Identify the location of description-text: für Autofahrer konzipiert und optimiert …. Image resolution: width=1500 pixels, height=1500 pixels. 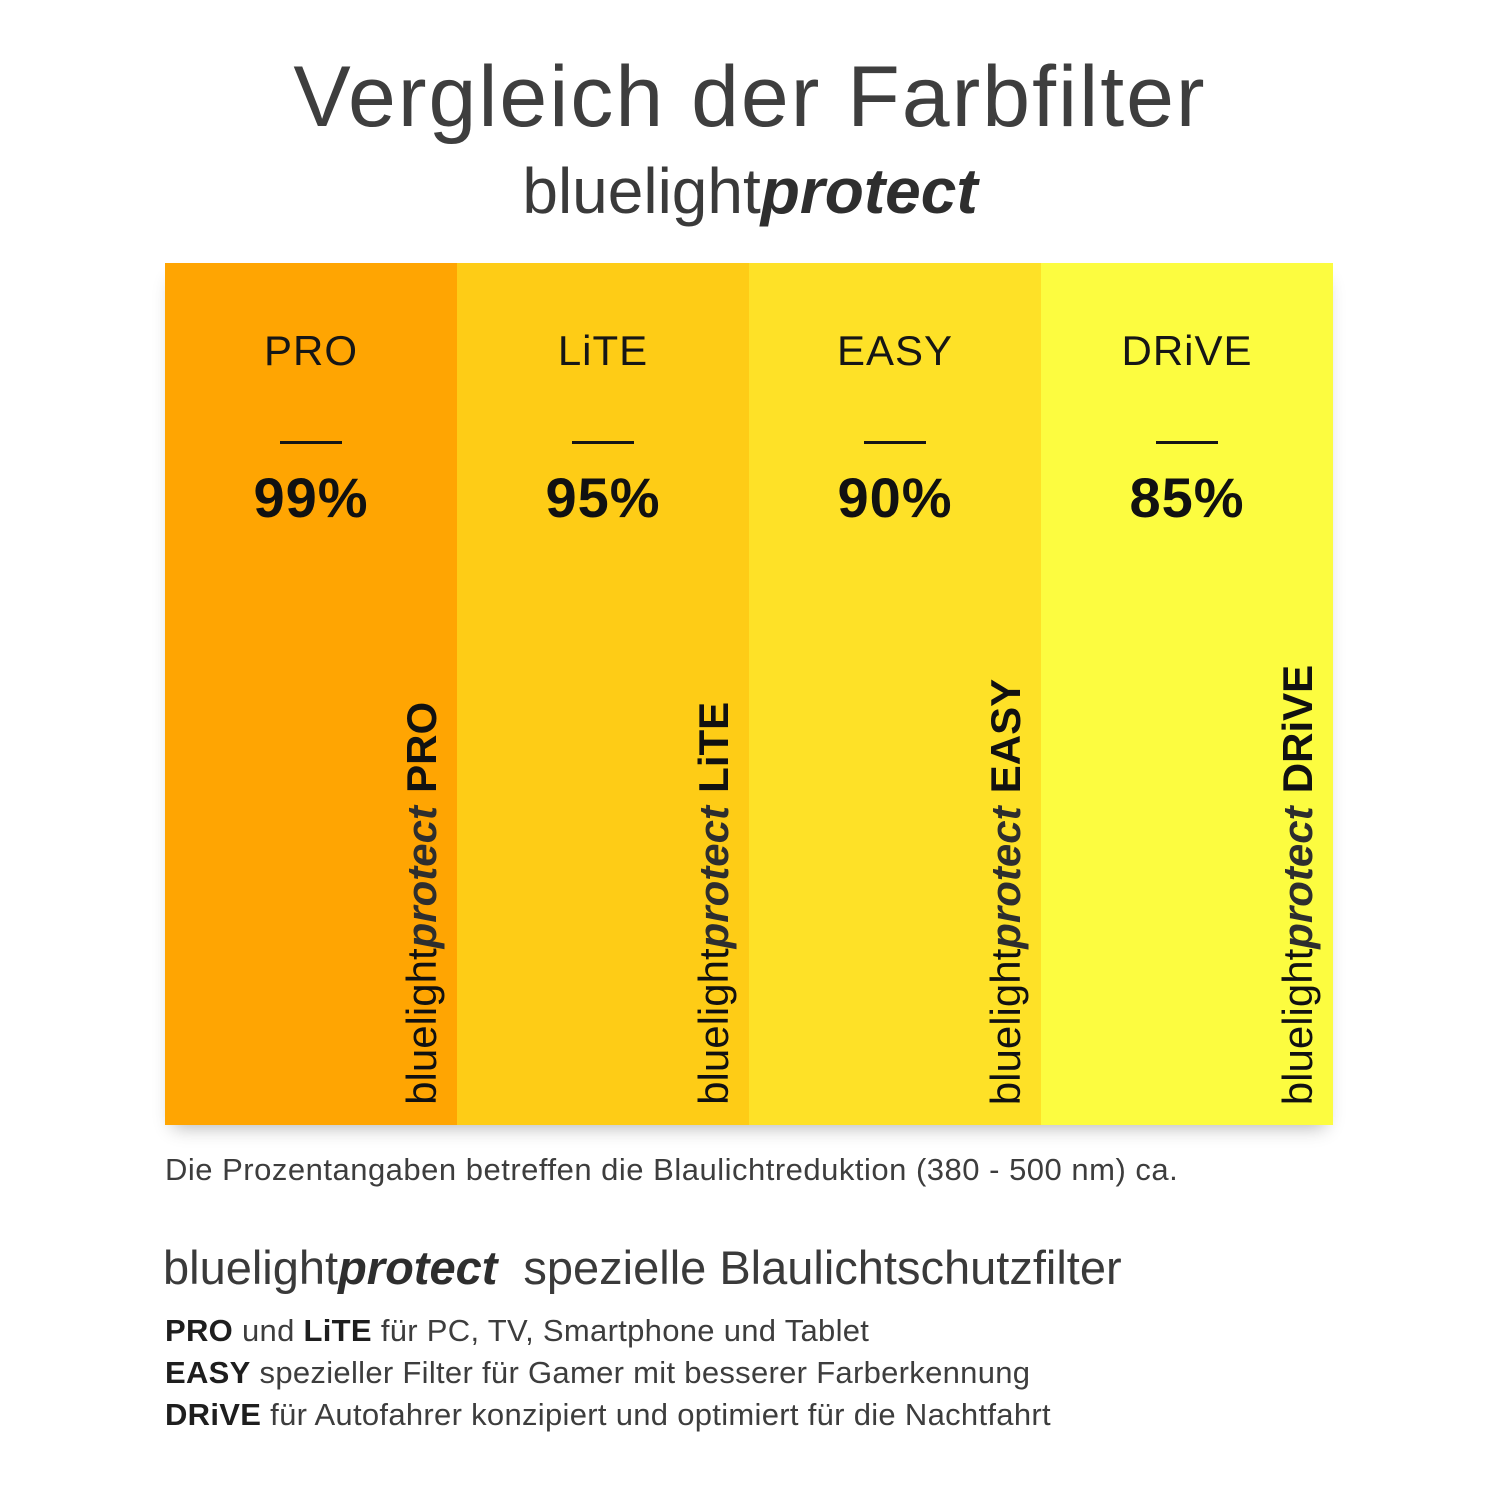
(656, 1414).